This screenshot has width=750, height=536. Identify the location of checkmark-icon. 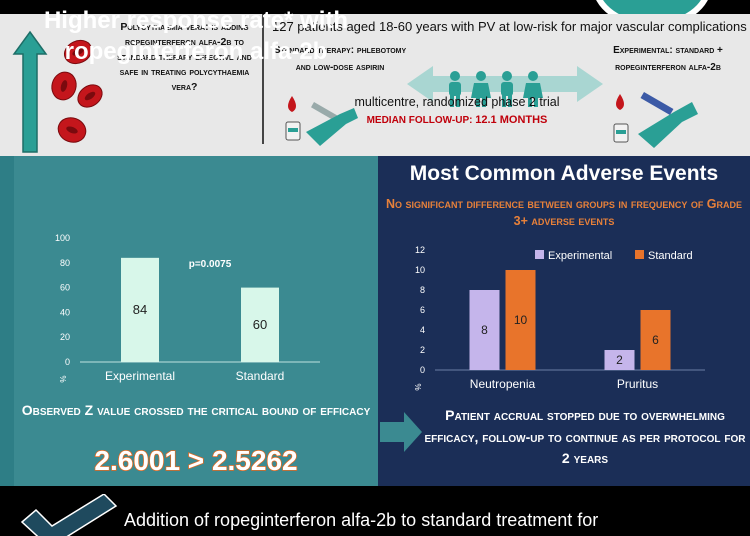
(69, 515).